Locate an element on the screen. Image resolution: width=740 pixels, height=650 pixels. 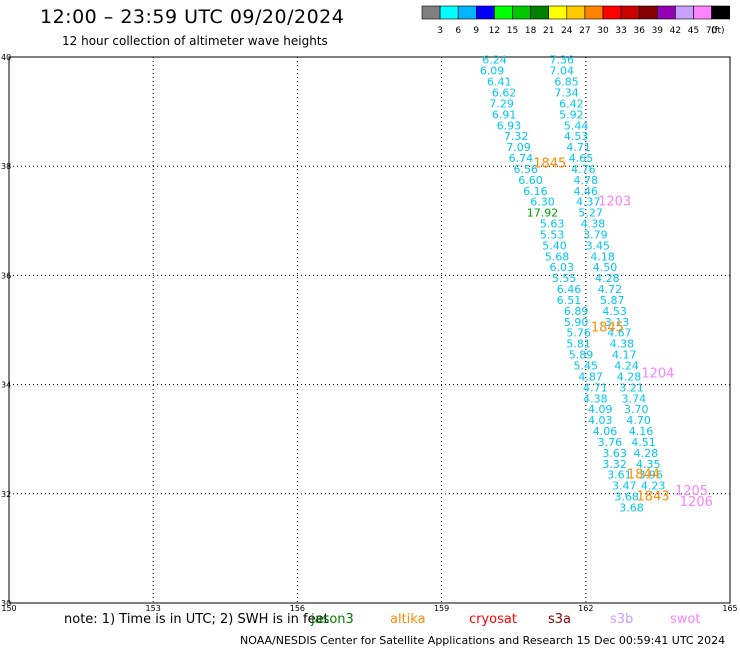
wave-height-point: 4.71 is located at coordinates (595, 387).